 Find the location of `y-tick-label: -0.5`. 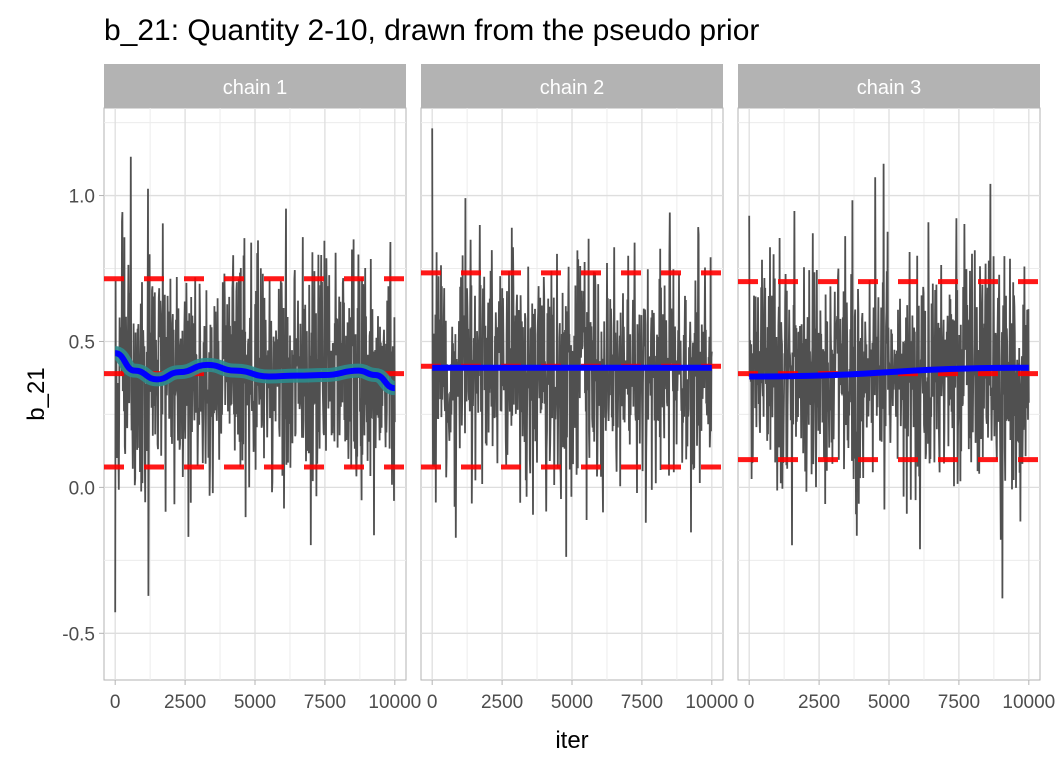

y-tick-label: -0.5 is located at coordinates (78, 634).